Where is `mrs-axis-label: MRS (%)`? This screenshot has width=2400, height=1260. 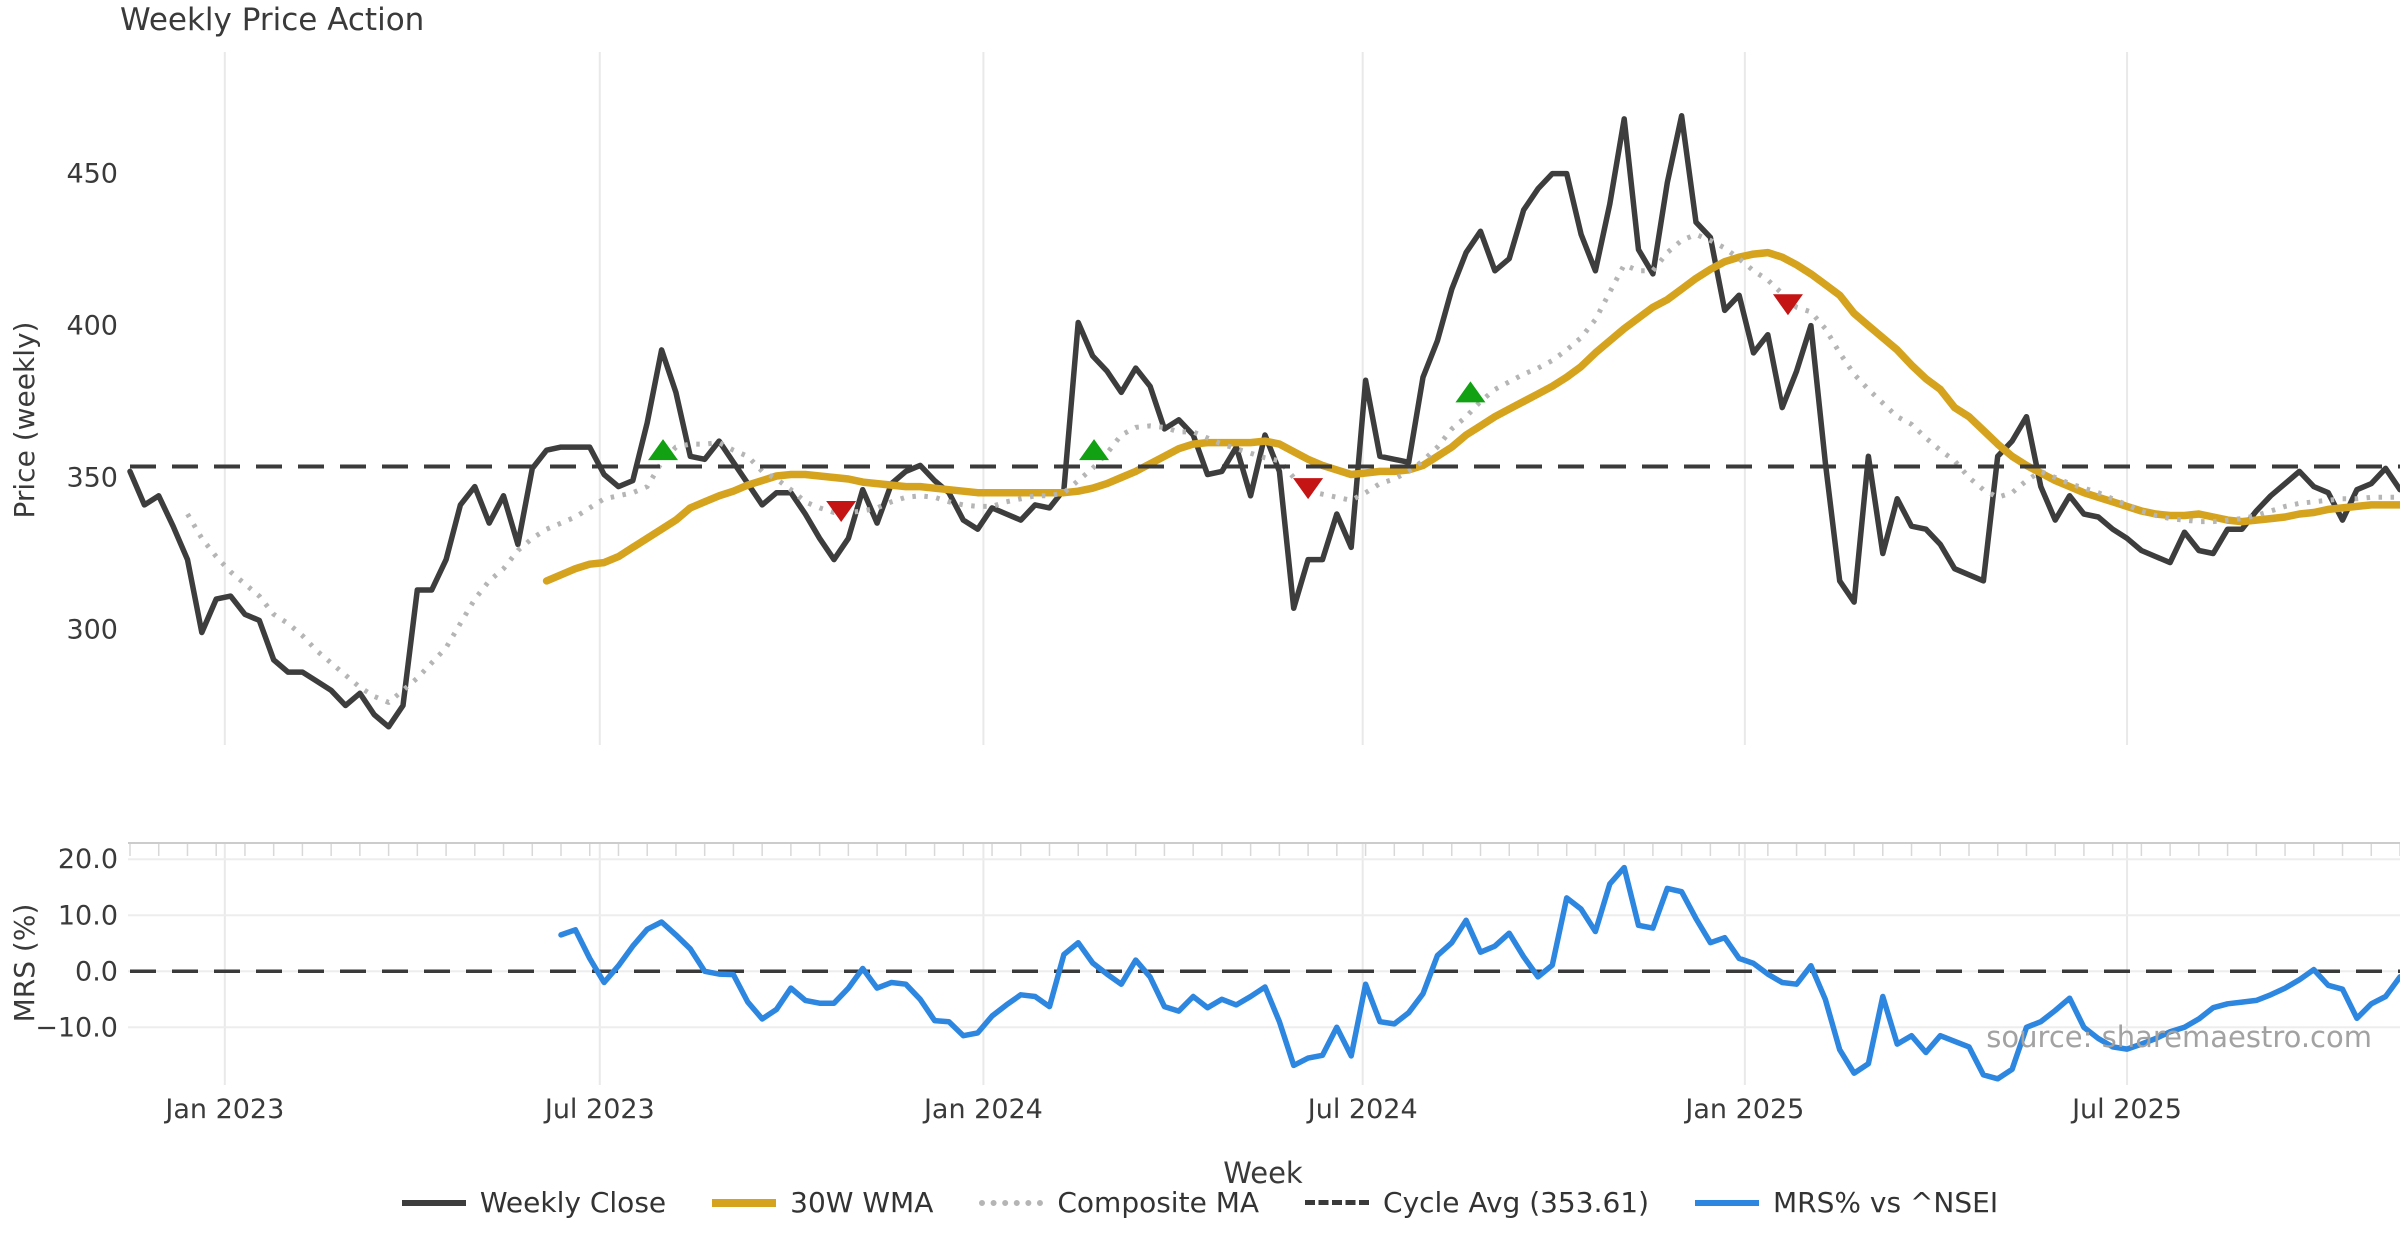
mrs-axis-label: MRS (%) is located at coordinates (24, 963).